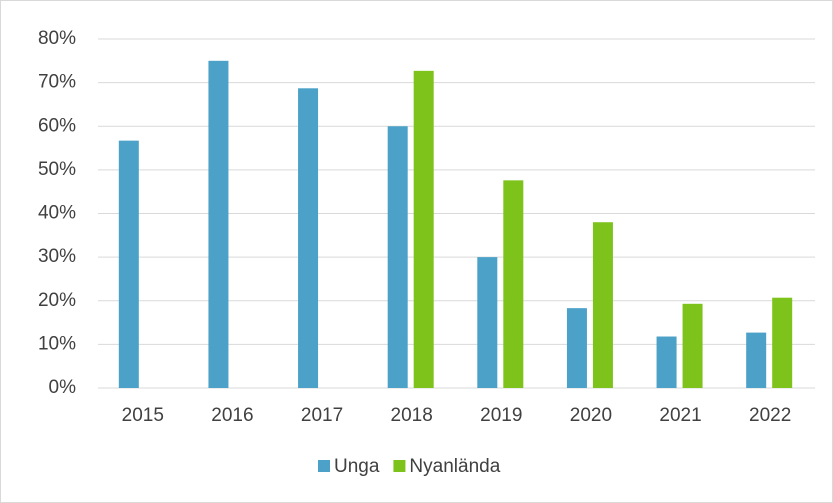 This screenshot has height=503, width=833. I want to click on y-tick-label: 70%, so click(57, 82).